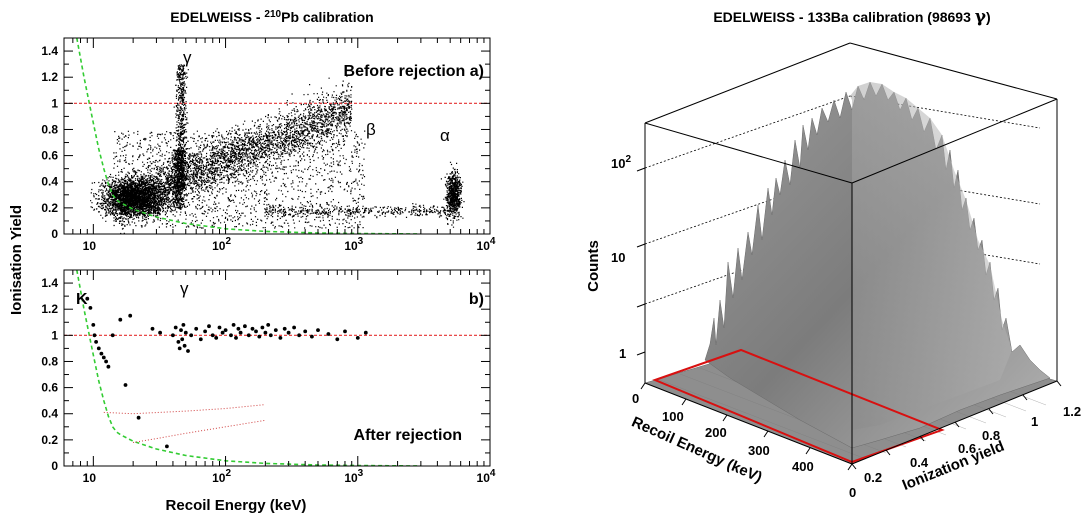  I want to click on right-chart-title: EDELWEISS - 133Ba calibration (98693 γ), so click(851, 17).